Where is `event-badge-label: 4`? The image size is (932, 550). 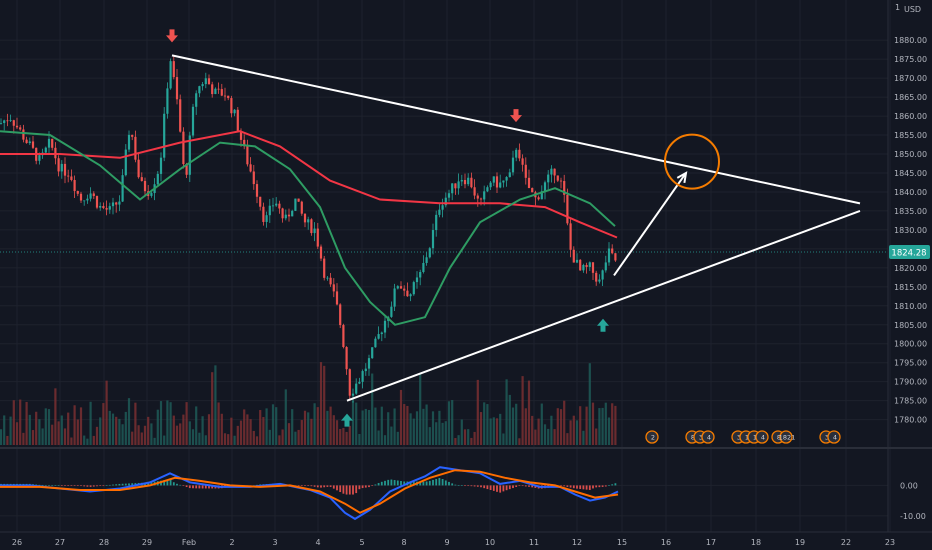
event-badge-label: 4 is located at coordinates (709, 438).